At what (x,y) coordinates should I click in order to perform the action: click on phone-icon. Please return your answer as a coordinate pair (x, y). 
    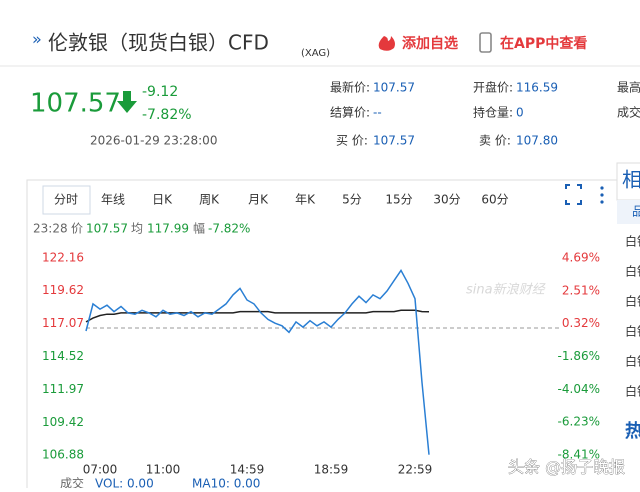
    Looking at the image, I should click on (485, 42).